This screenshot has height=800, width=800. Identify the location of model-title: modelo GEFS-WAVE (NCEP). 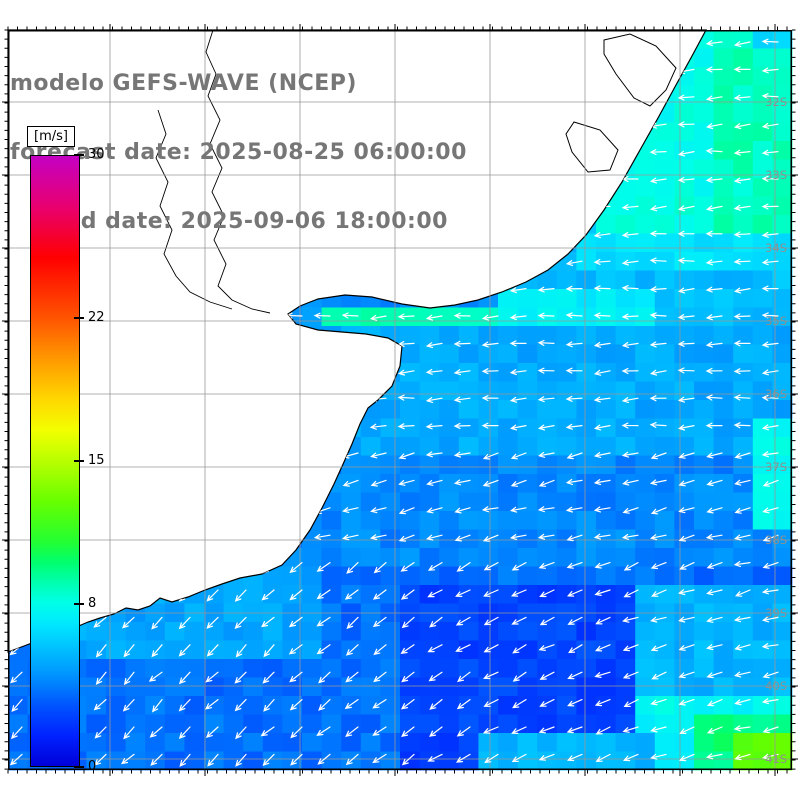
(183, 83).